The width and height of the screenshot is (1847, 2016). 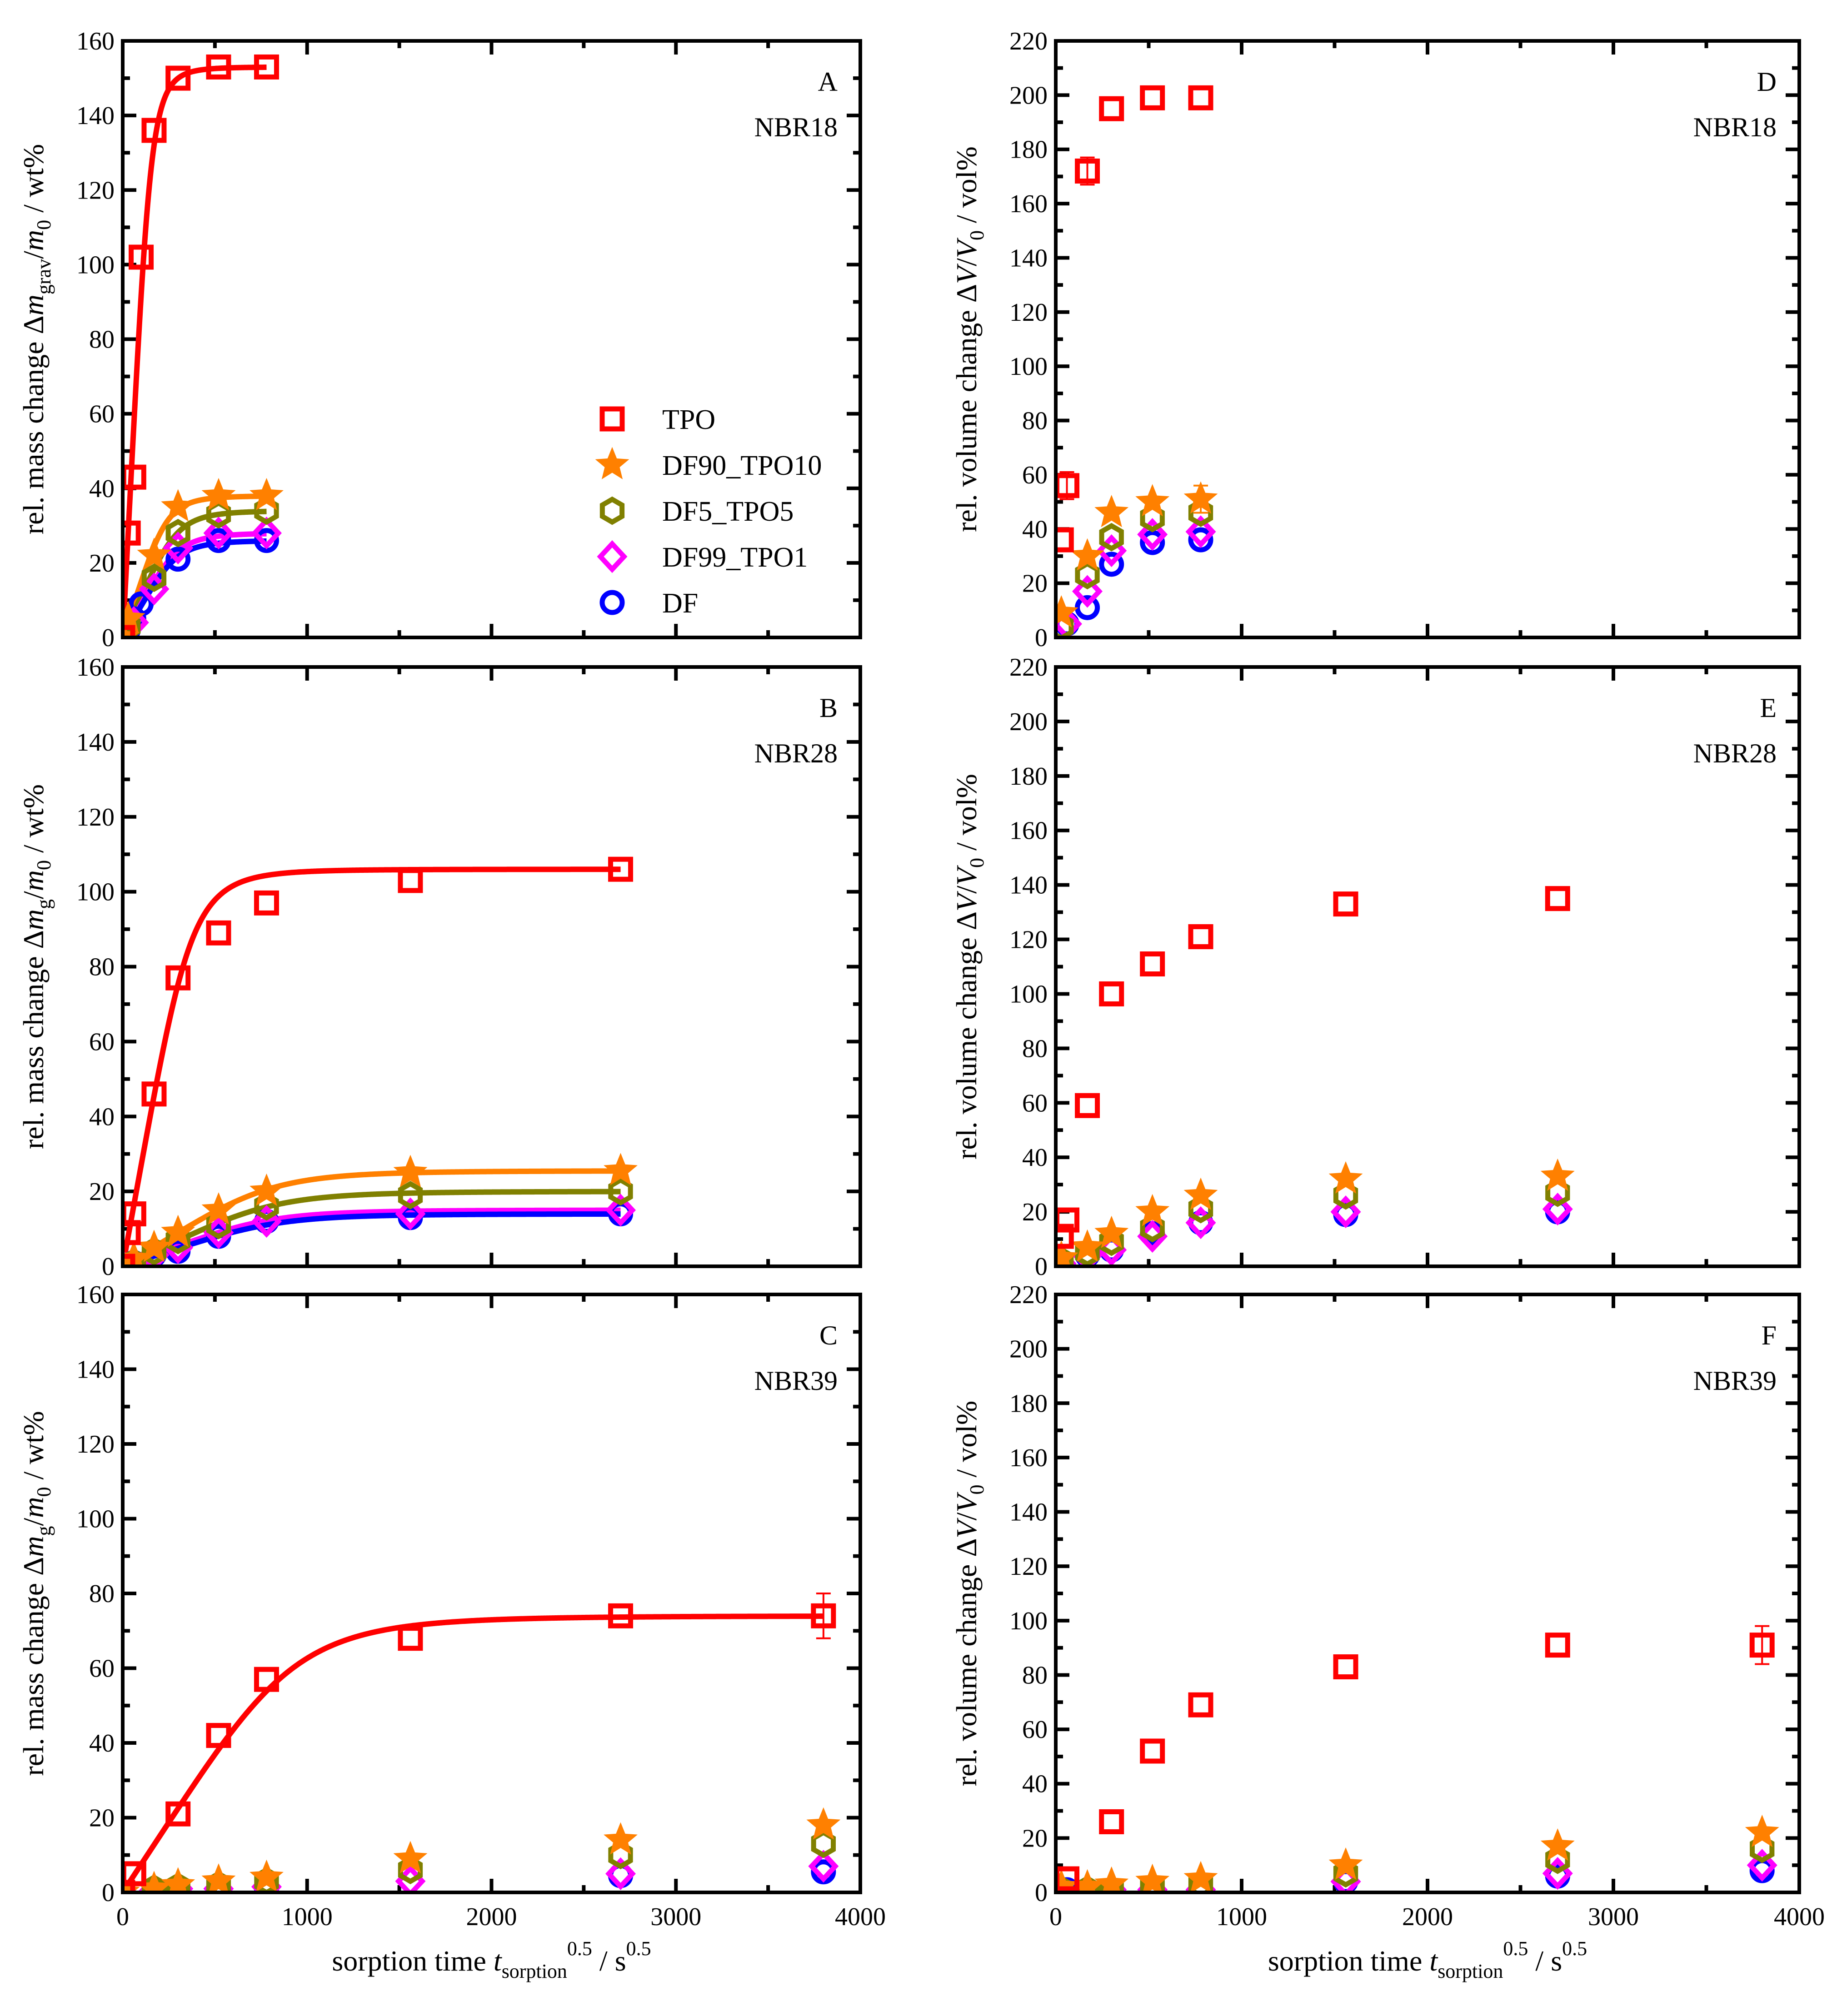 I want to click on y-axis-label: rel. mass change Δmgrav/m0 / wt%, so click(x=36, y=339).